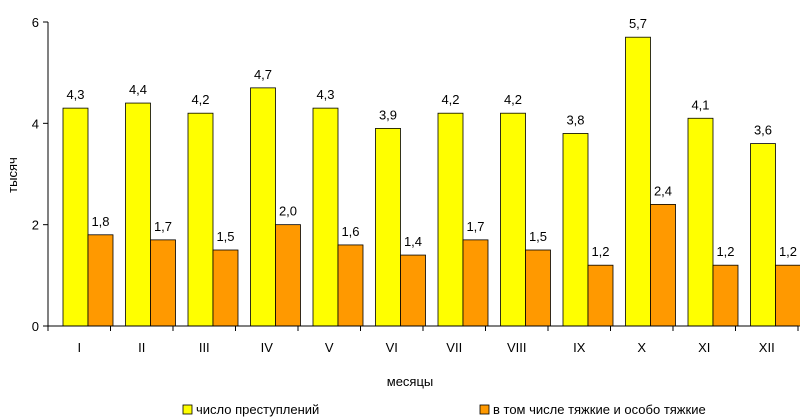  What do you see at coordinates (141, 347) in the screenshot?
I see `x-tick-label-II: II` at bounding box center [141, 347].